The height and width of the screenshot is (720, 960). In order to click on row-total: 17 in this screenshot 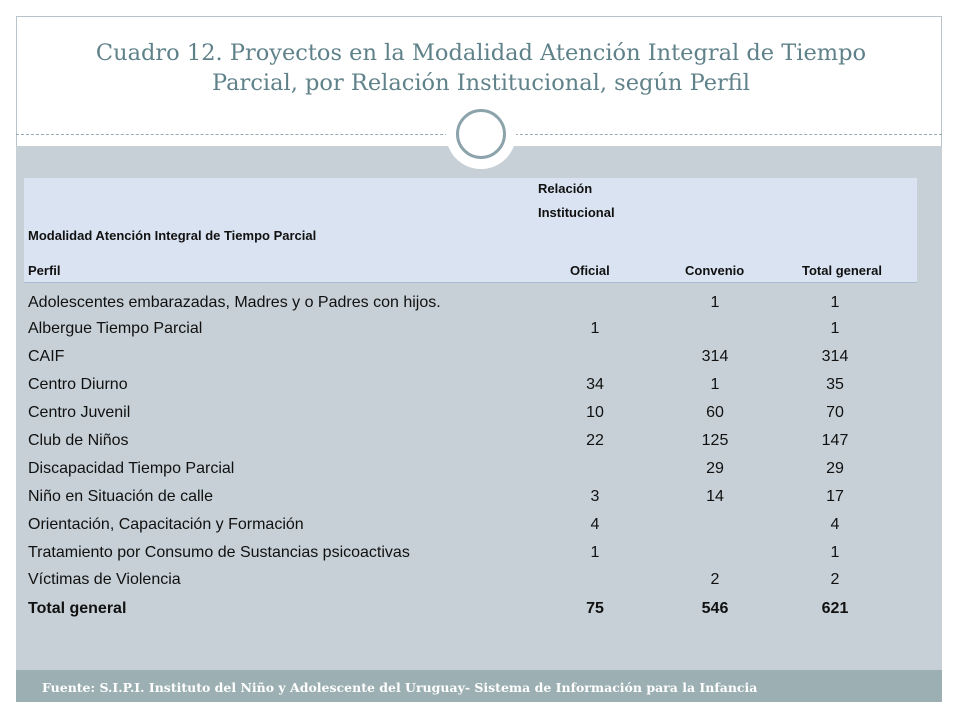, I will do `click(835, 496)`.